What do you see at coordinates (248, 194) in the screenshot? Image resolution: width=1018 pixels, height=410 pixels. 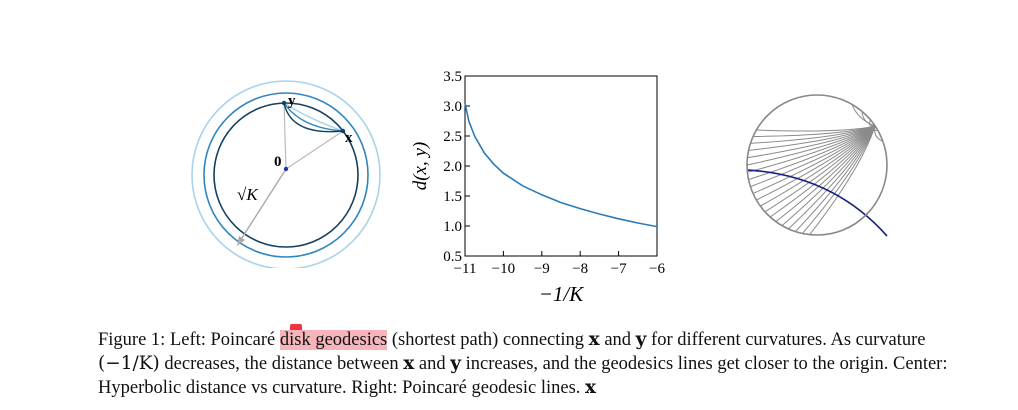 I see `label-radius: √K` at bounding box center [248, 194].